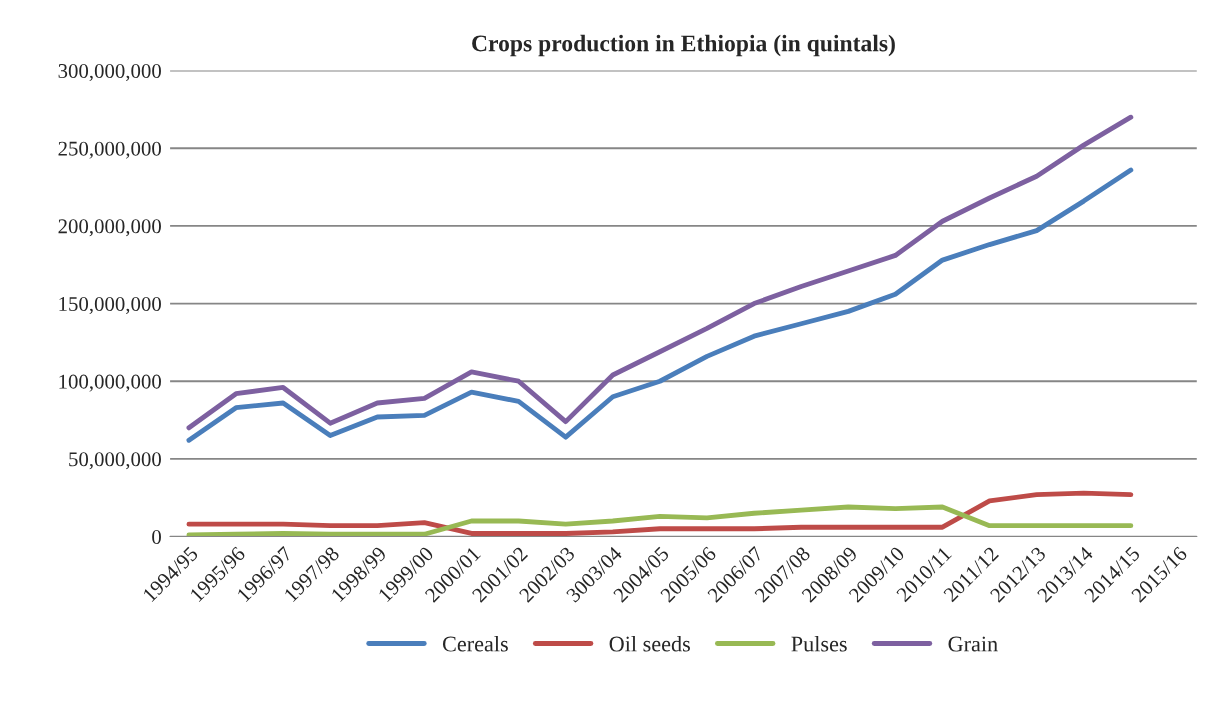  I want to click on chart-title: Crops production in Ethiopia (in quintals), so click(683, 45).